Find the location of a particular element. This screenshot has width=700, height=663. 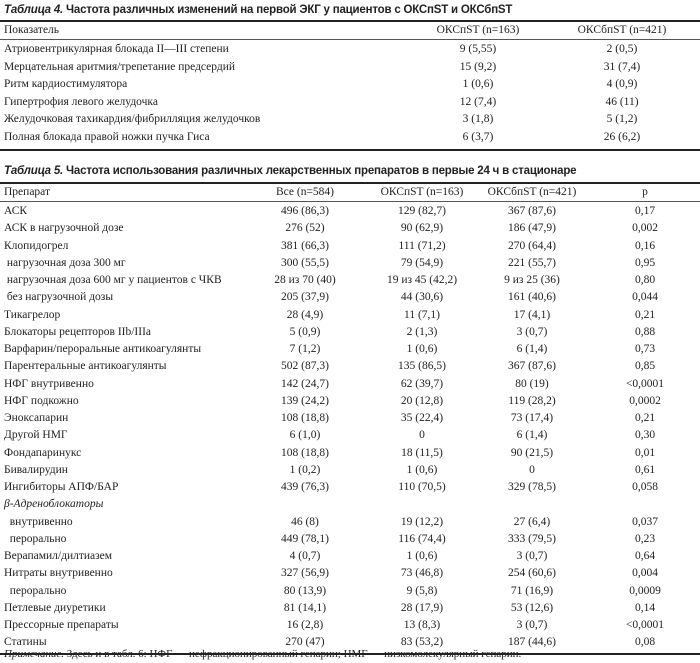

row-label: Петлевые диуретики is located at coordinates (55, 607).